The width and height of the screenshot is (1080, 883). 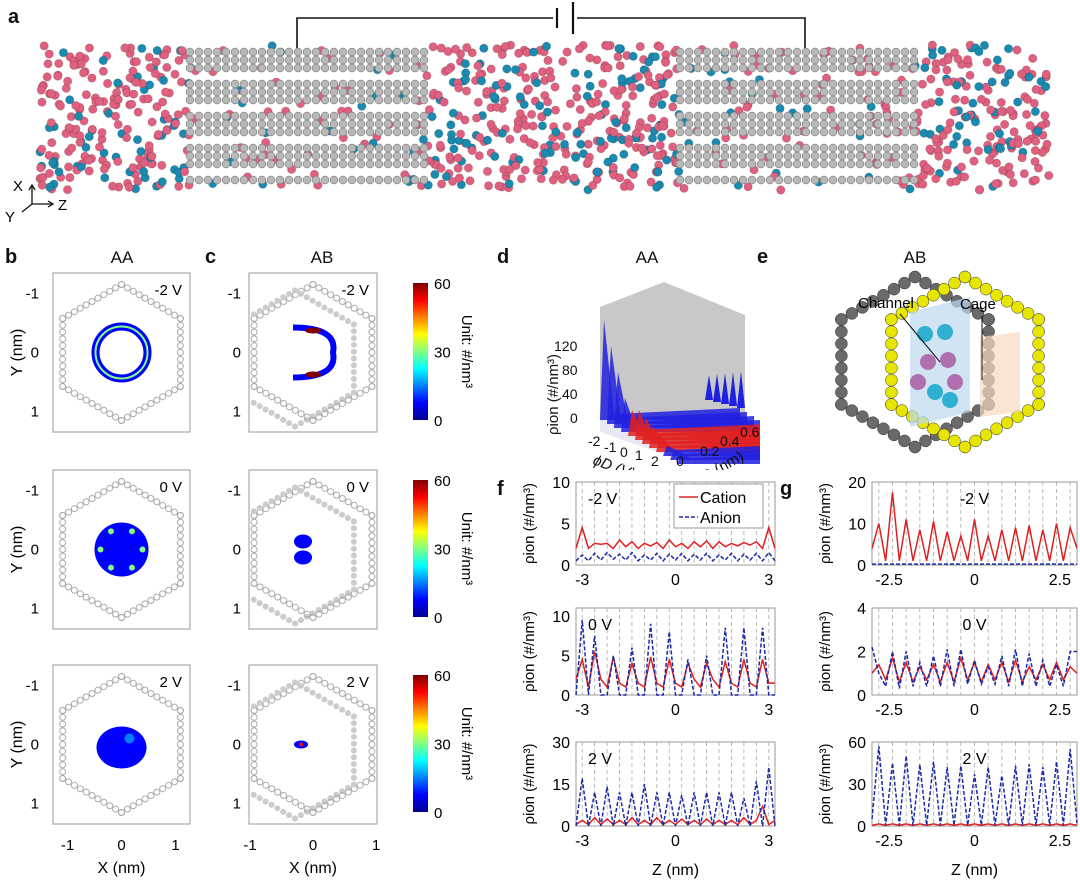 What do you see at coordinates (690, 415) in the screenshot?
I see `density-slice` at bounding box center [690, 415].